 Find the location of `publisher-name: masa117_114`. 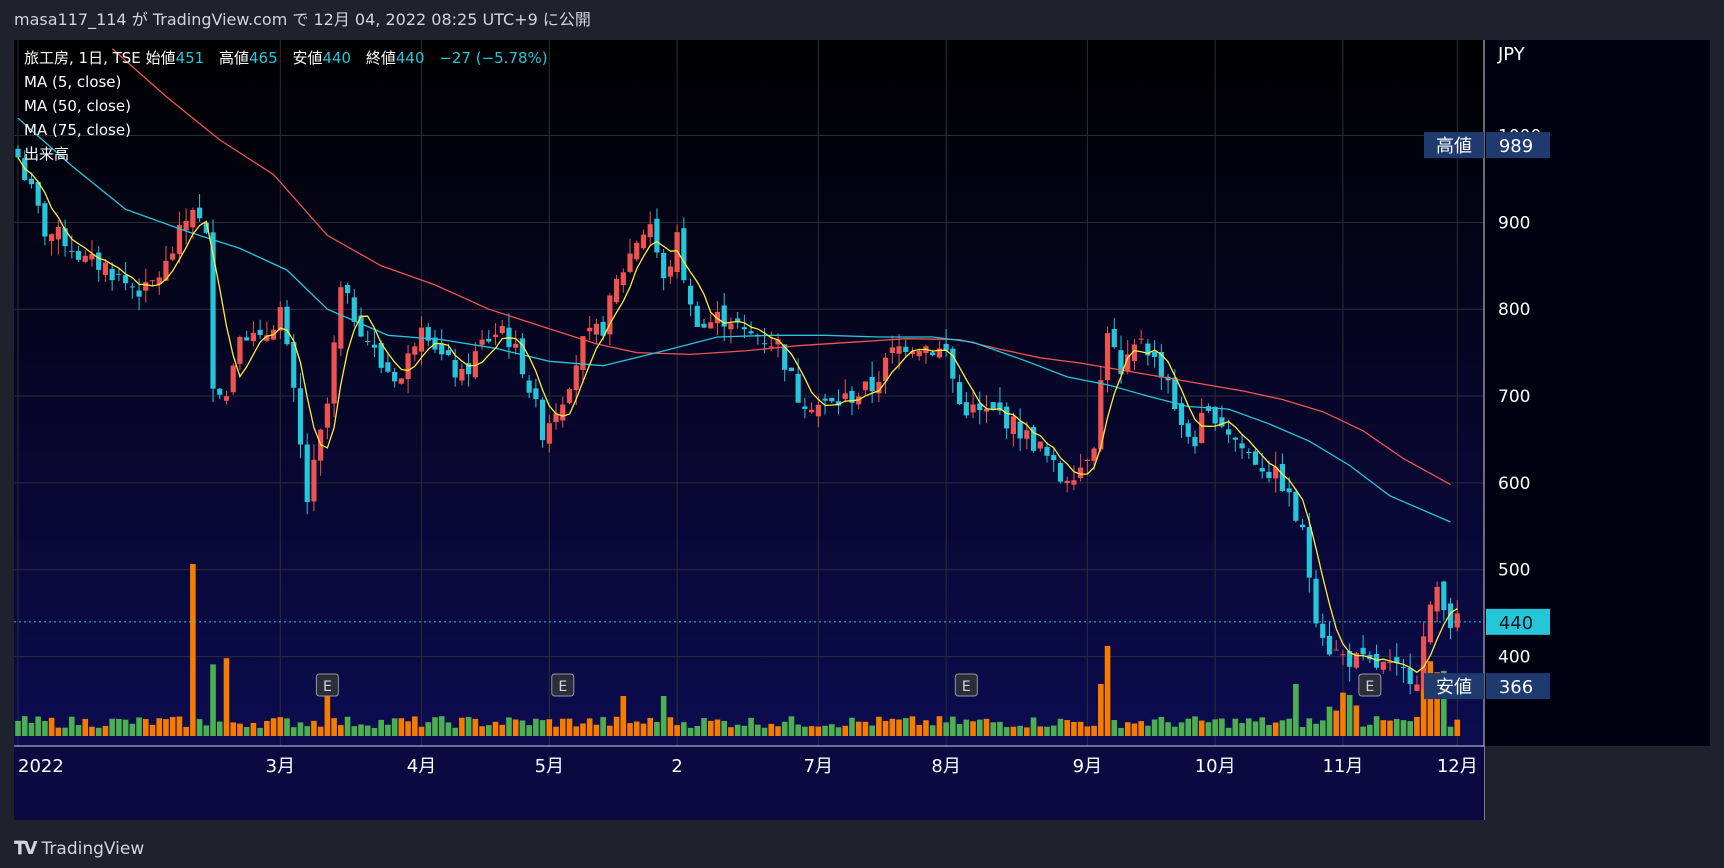

publisher-name: masa117_114 is located at coordinates (70, 19).